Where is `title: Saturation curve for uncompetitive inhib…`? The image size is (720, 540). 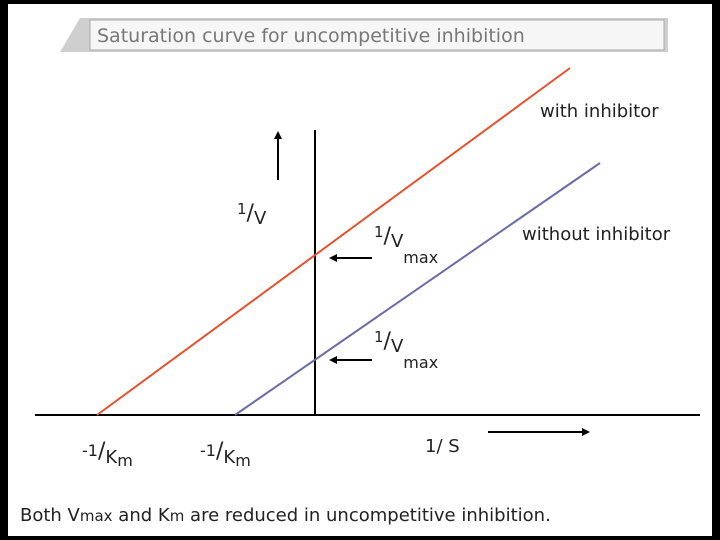
title: Saturation curve for uncompetitive inhib… is located at coordinates (311, 36).